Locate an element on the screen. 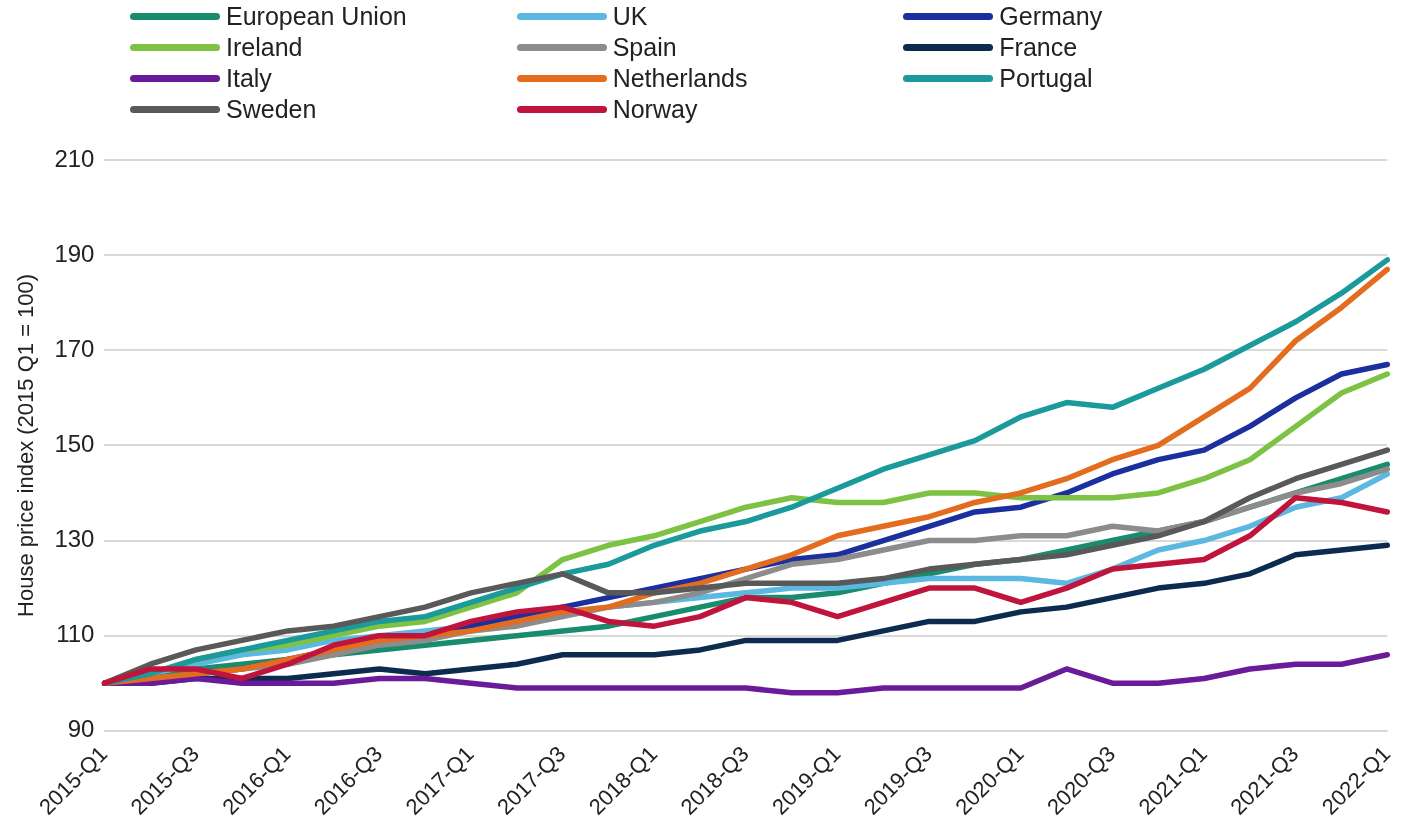  legend-label: Ireland is located at coordinates (264, 47).